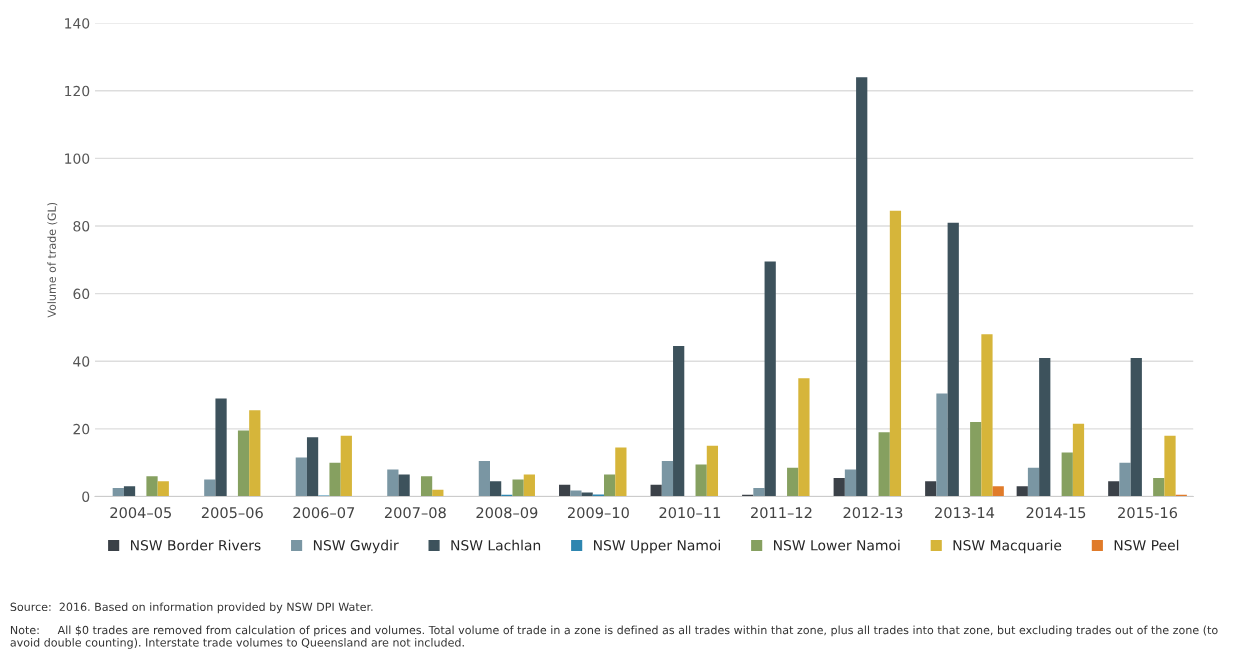 Image resolution: width=1234 pixels, height=662 pixels. I want to click on y-tick-label: 0, so click(86, 496).